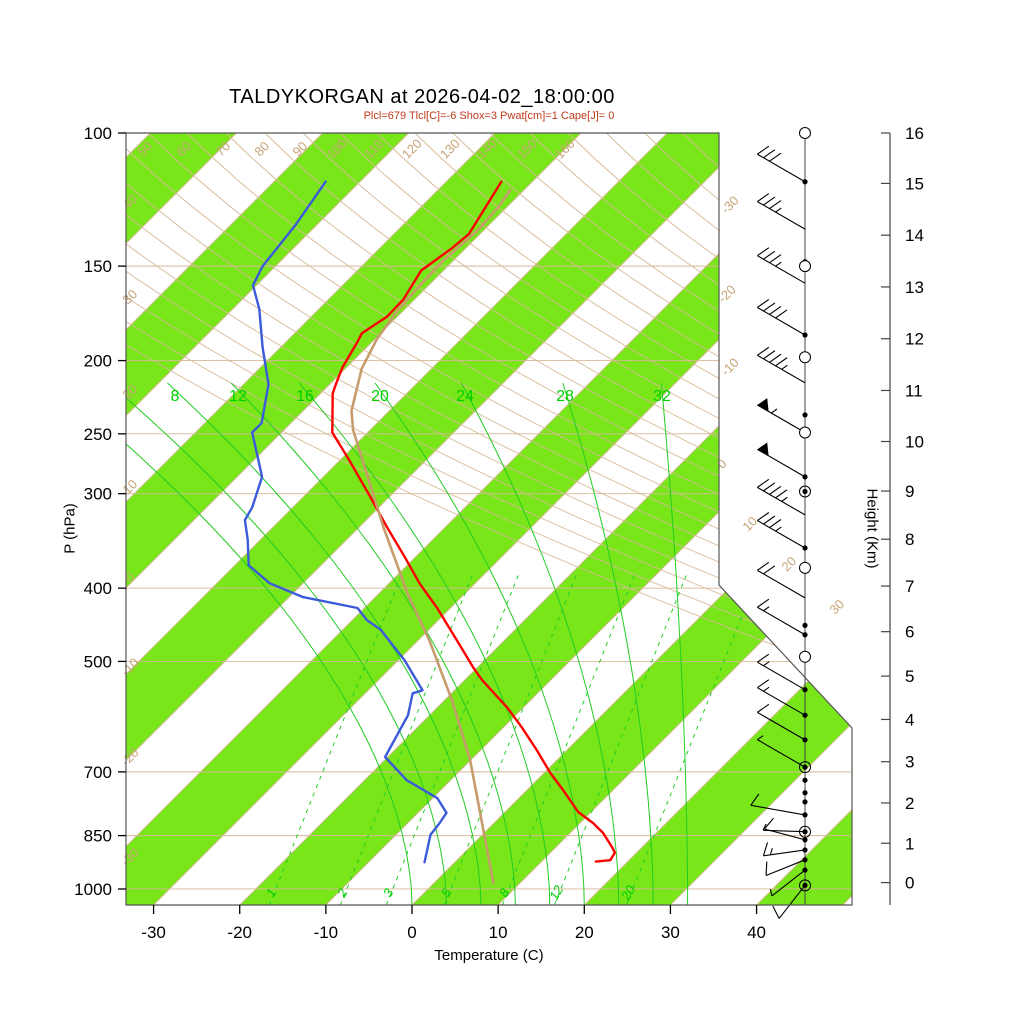 Image resolution: width=1024 pixels, height=1024 pixels. Describe the element at coordinates (909, 586) in the screenshot. I see `height-tick-label: 7` at that location.